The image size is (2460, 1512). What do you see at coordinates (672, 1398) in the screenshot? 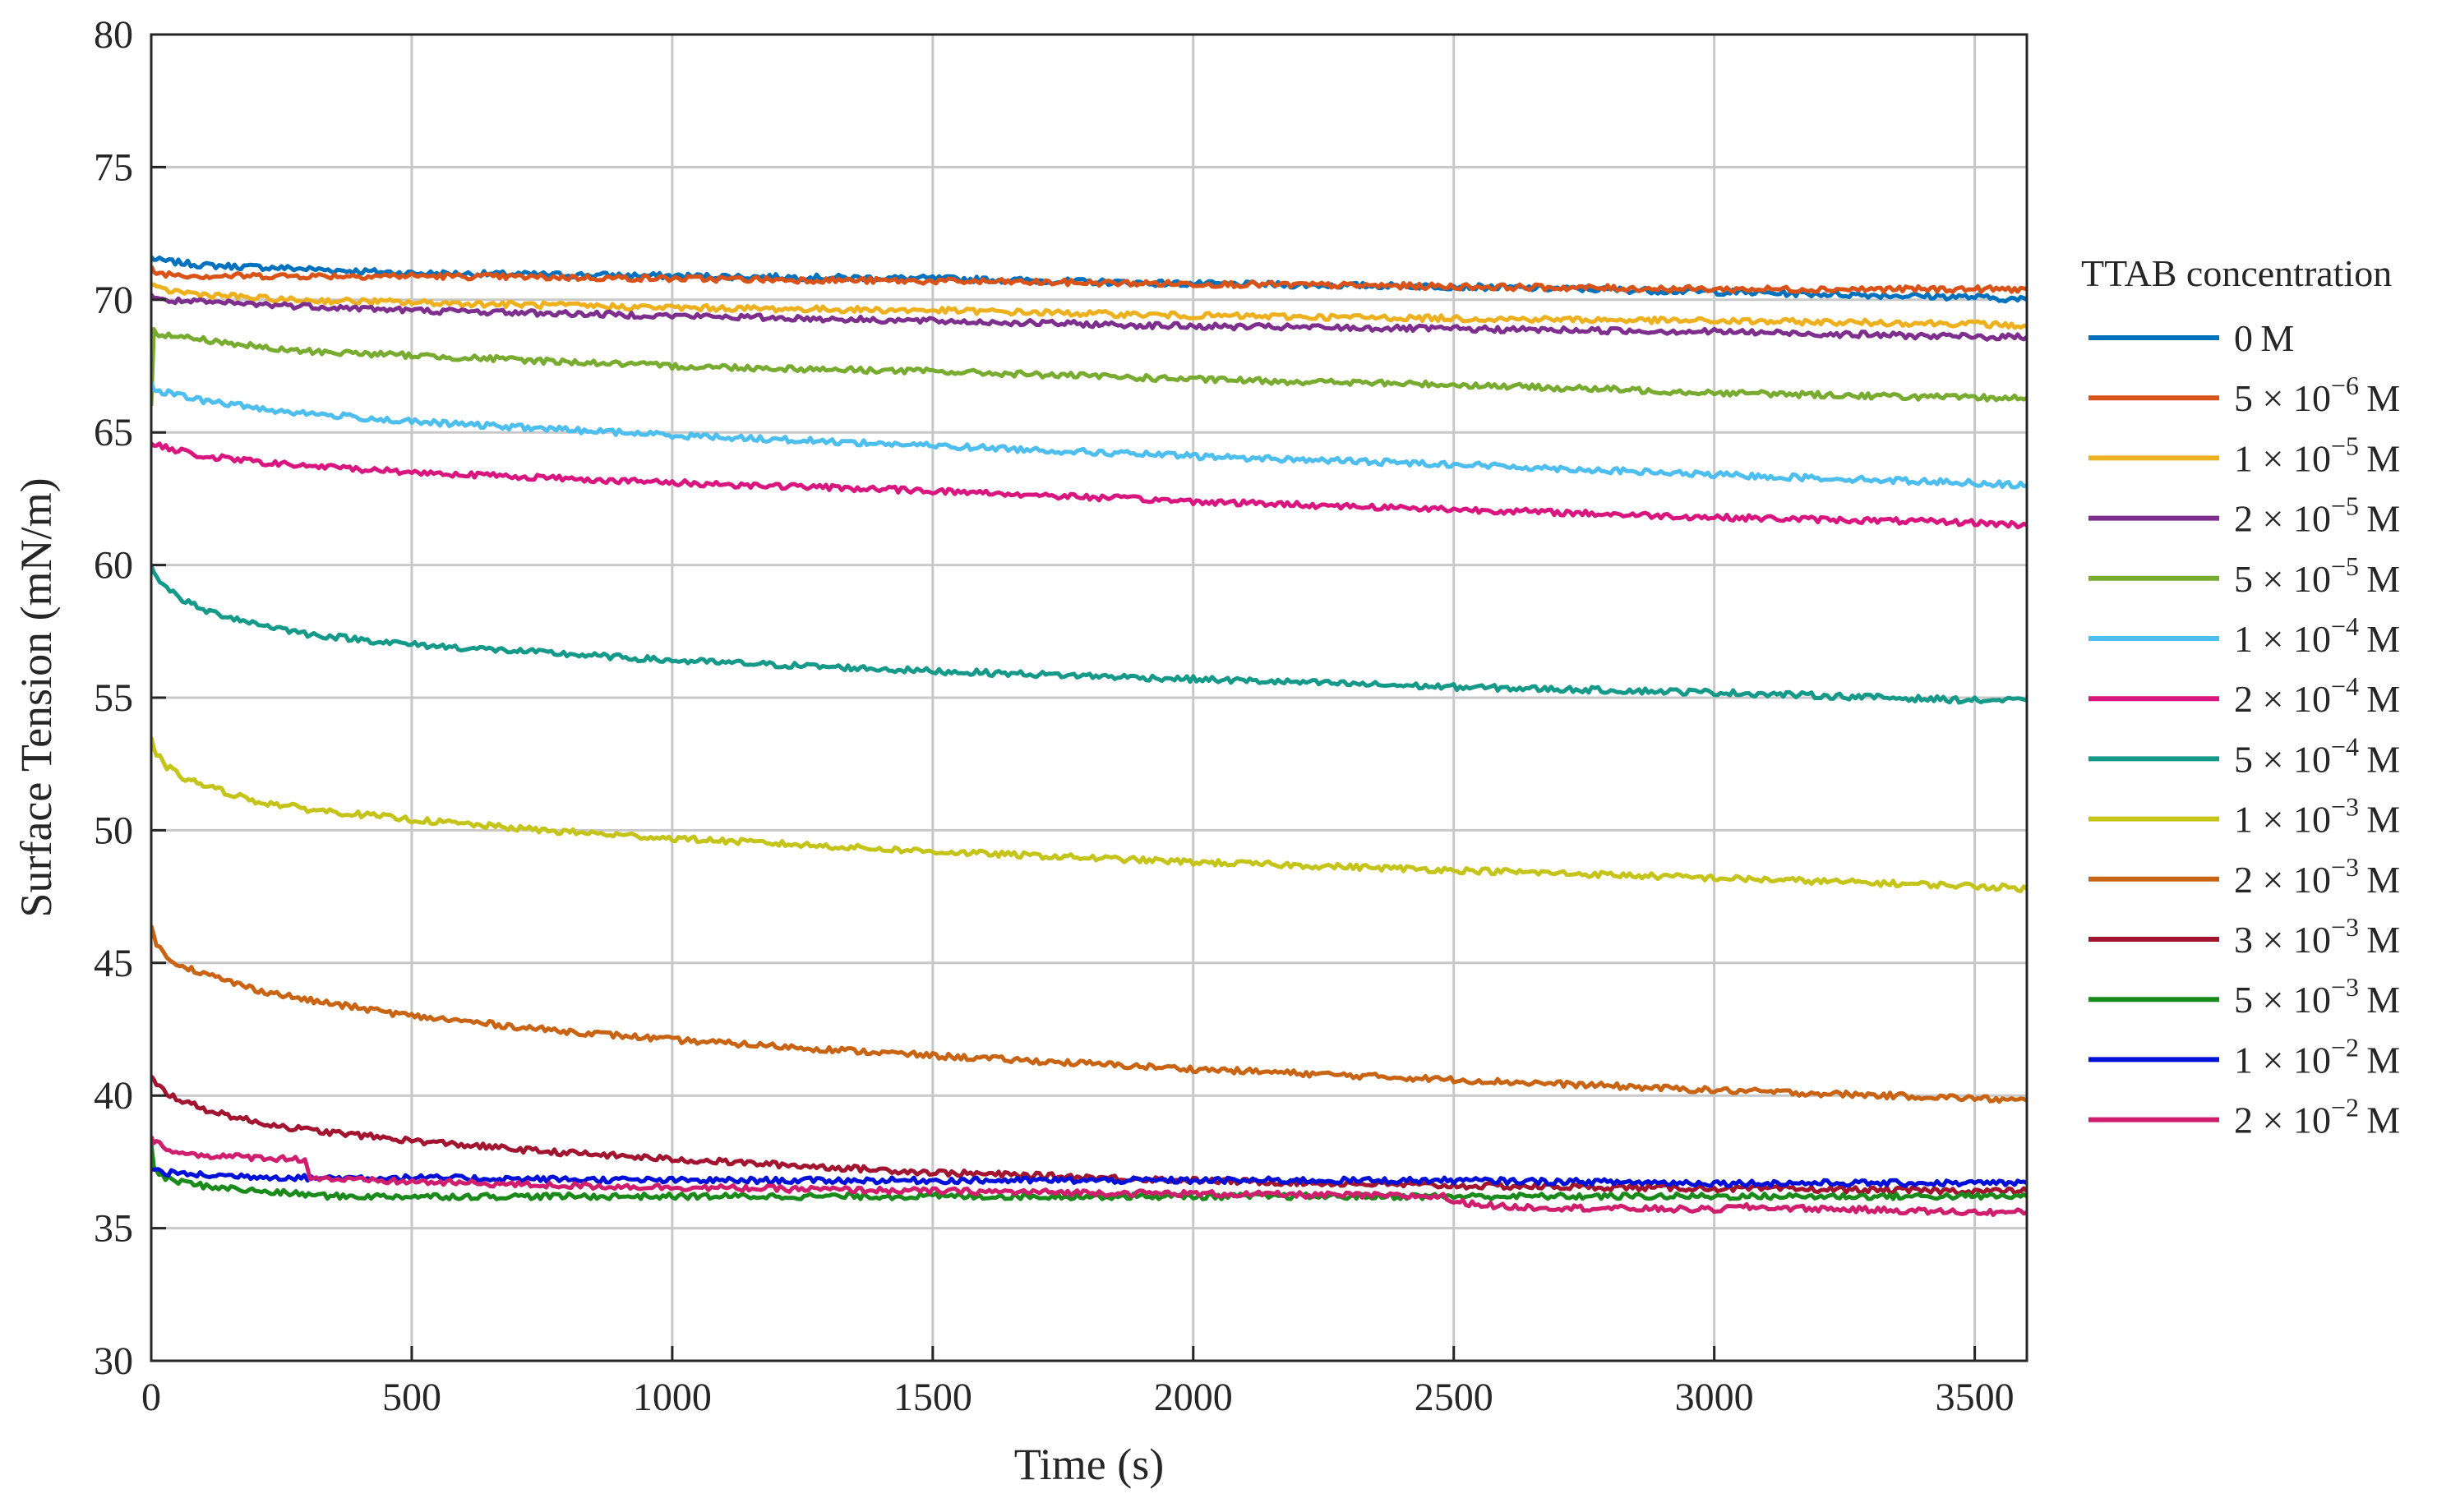
I see `x-tick-label: 1000` at bounding box center [672, 1398].